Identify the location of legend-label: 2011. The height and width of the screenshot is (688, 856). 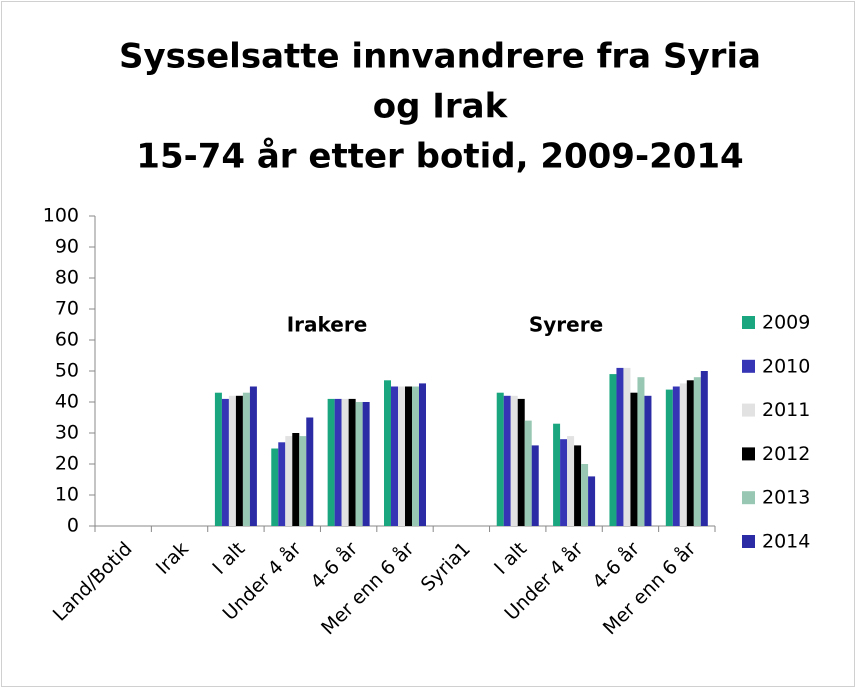
(786, 410).